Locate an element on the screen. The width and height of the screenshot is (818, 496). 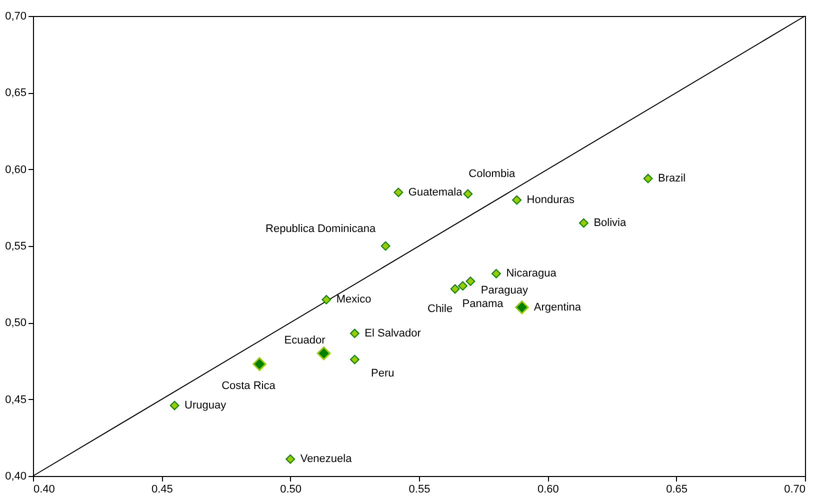
annotation: Guatemala is located at coordinates (436, 192).